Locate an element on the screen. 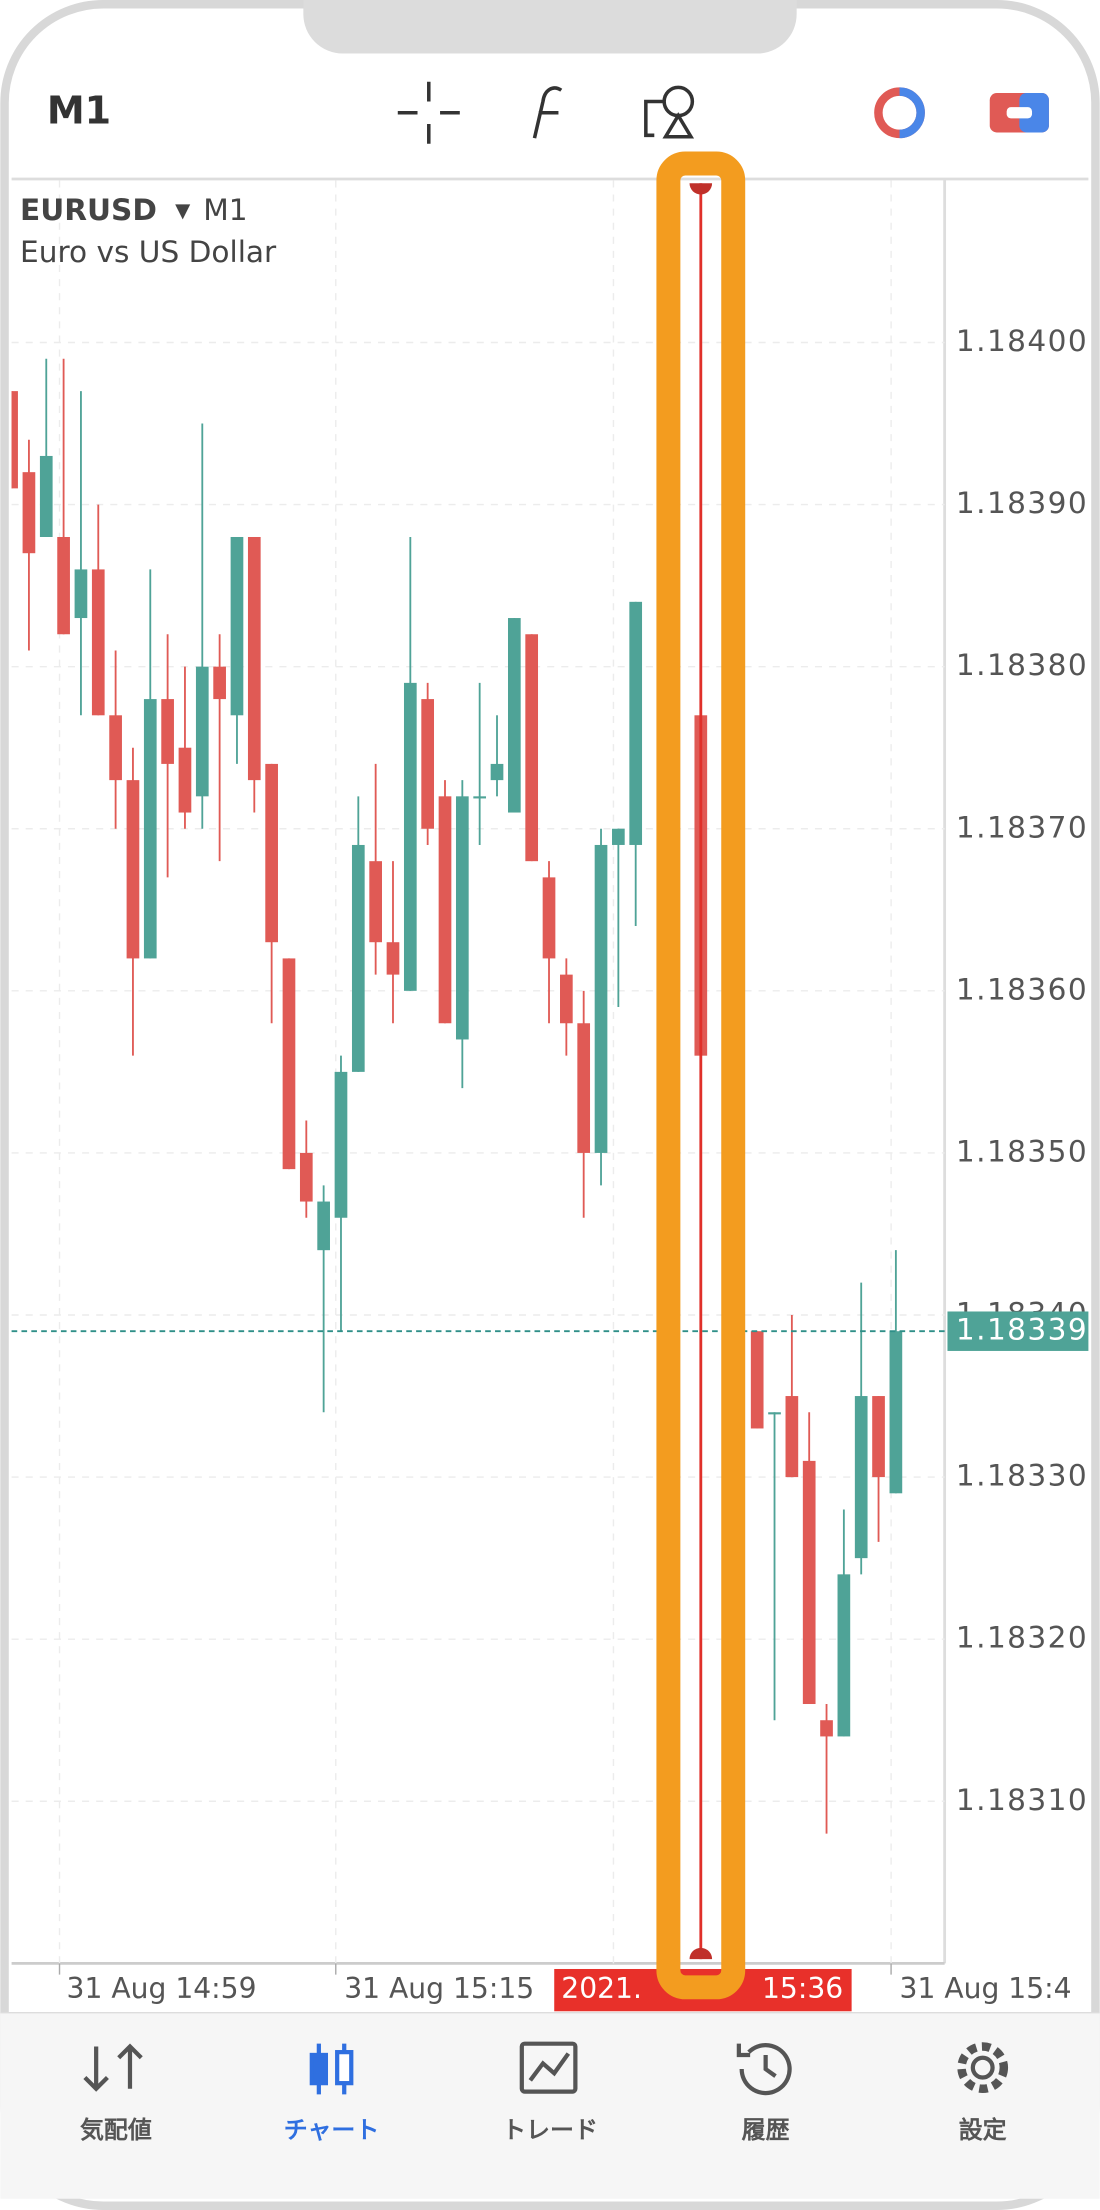  y-tick-label: 1.18380 is located at coordinates (1022, 665).